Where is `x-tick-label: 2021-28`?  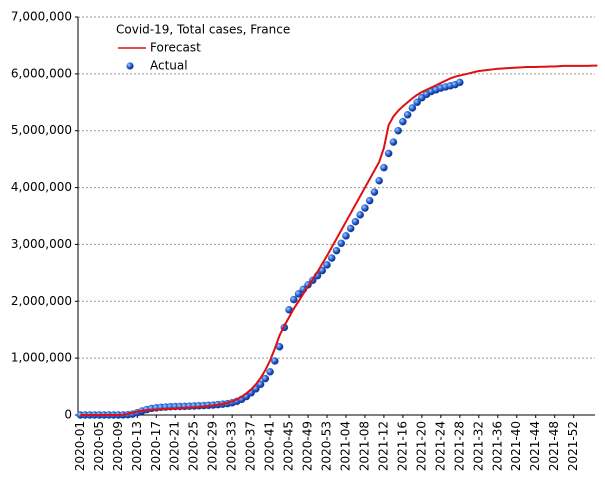
x-tick-label: 2021-28 is located at coordinates (459, 446).